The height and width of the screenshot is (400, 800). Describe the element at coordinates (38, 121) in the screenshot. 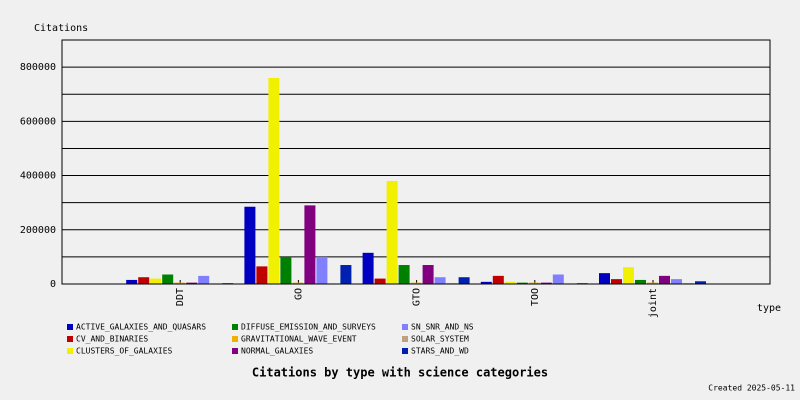

I see `y-tick-label: 600000` at that location.